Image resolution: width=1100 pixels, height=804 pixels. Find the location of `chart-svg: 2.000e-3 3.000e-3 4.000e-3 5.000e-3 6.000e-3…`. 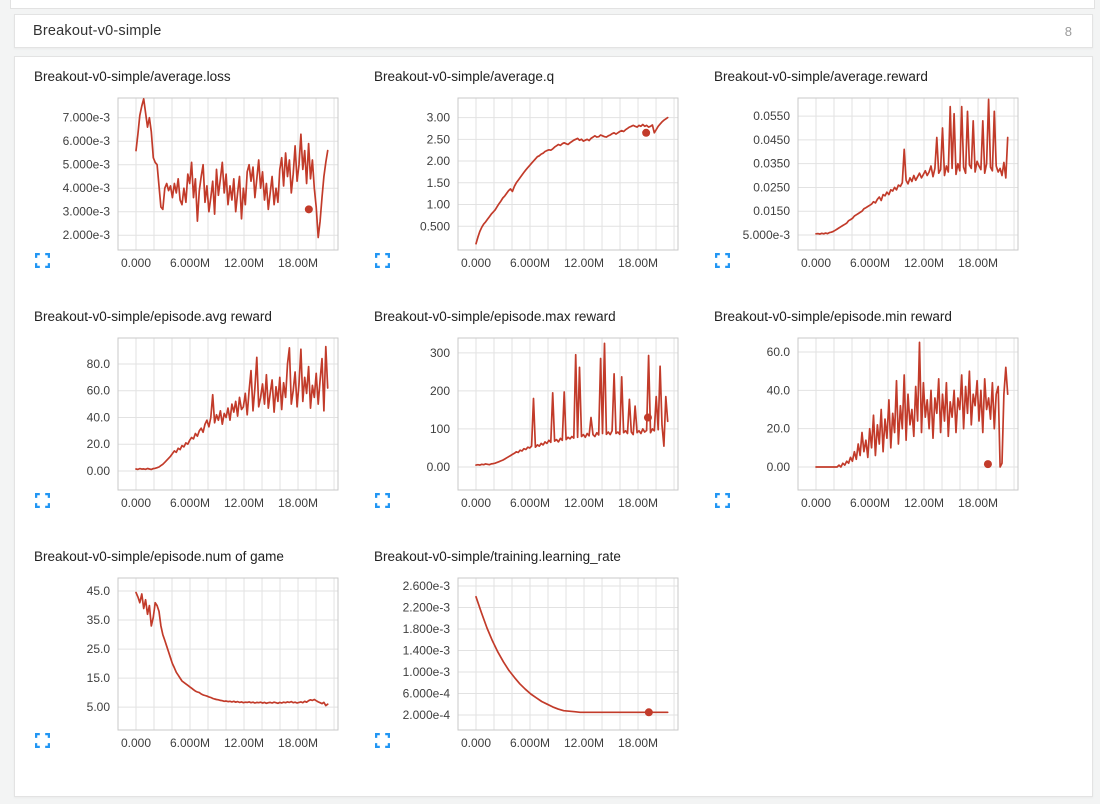

chart-svg: 2.000e-3 3.000e-3 4.000e-3 5.000e-3 6.000e-3… is located at coordinates (190, 184).